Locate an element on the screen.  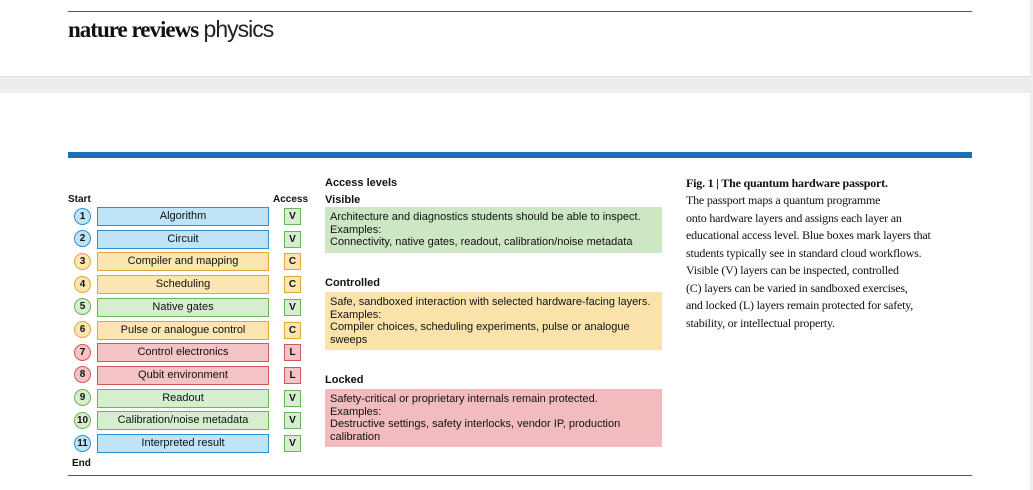
layer-number: 3 is located at coordinates (82, 261).